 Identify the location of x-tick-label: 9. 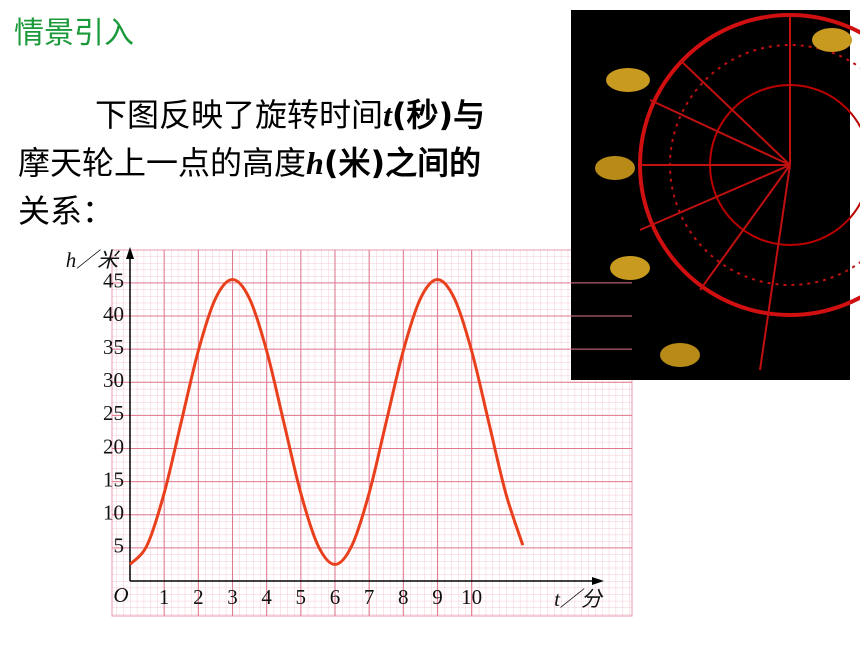
(437, 597).